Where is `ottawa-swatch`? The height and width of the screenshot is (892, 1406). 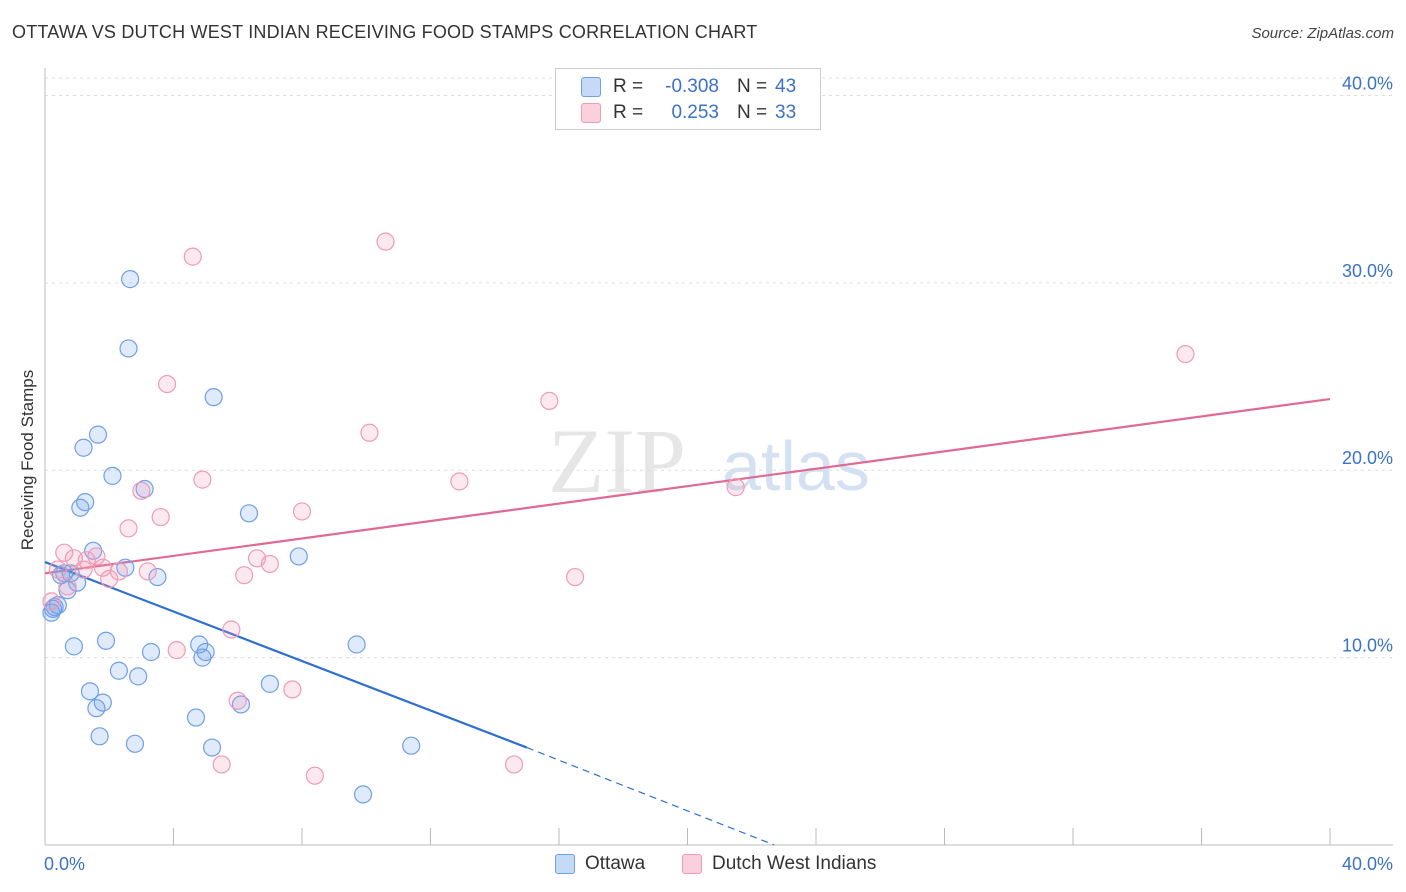 ottawa-swatch is located at coordinates (591, 87).